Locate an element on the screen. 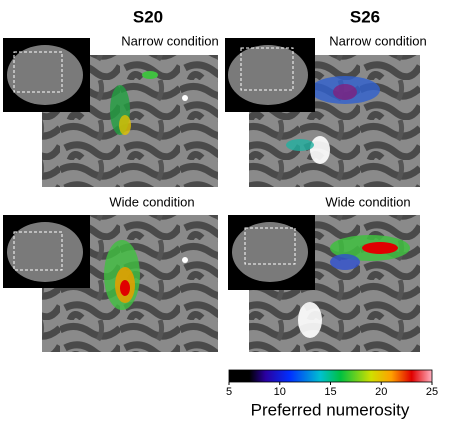 This screenshot has height=429, width=472. colorbar is located at coordinates (330, 376).